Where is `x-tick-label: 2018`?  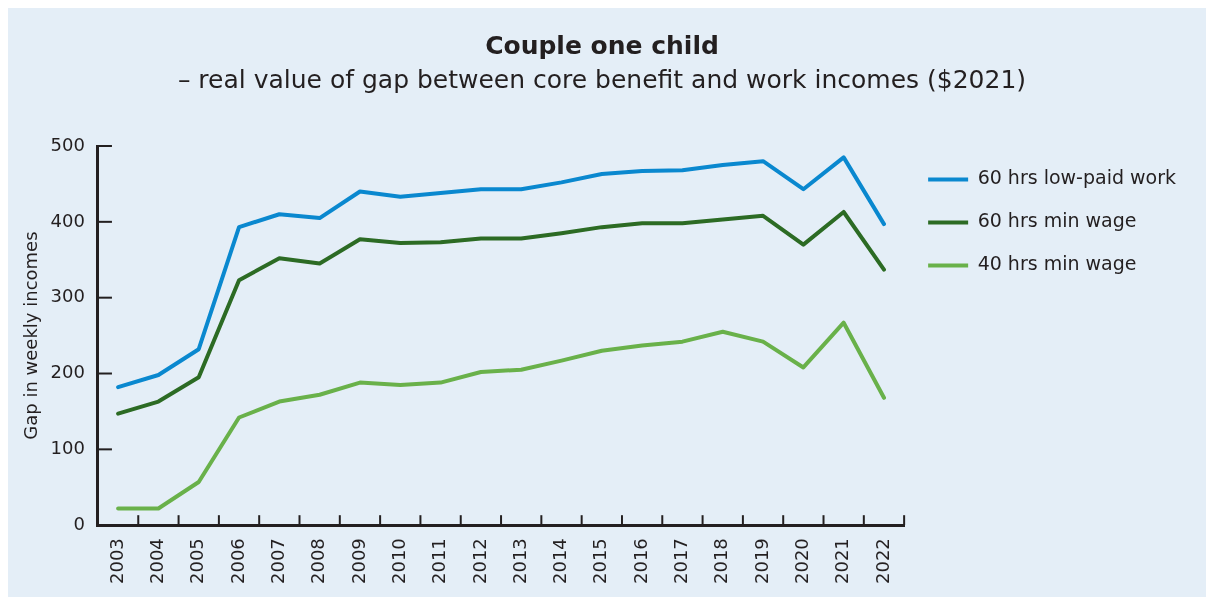
x-tick-label: 2018 is located at coordinates (721, 561).